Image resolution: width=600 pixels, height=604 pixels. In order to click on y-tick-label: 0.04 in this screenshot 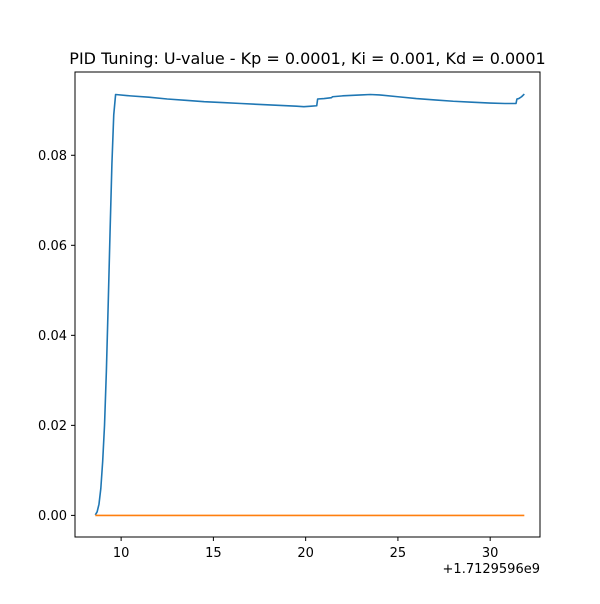, I will do `click(52, 336)`.